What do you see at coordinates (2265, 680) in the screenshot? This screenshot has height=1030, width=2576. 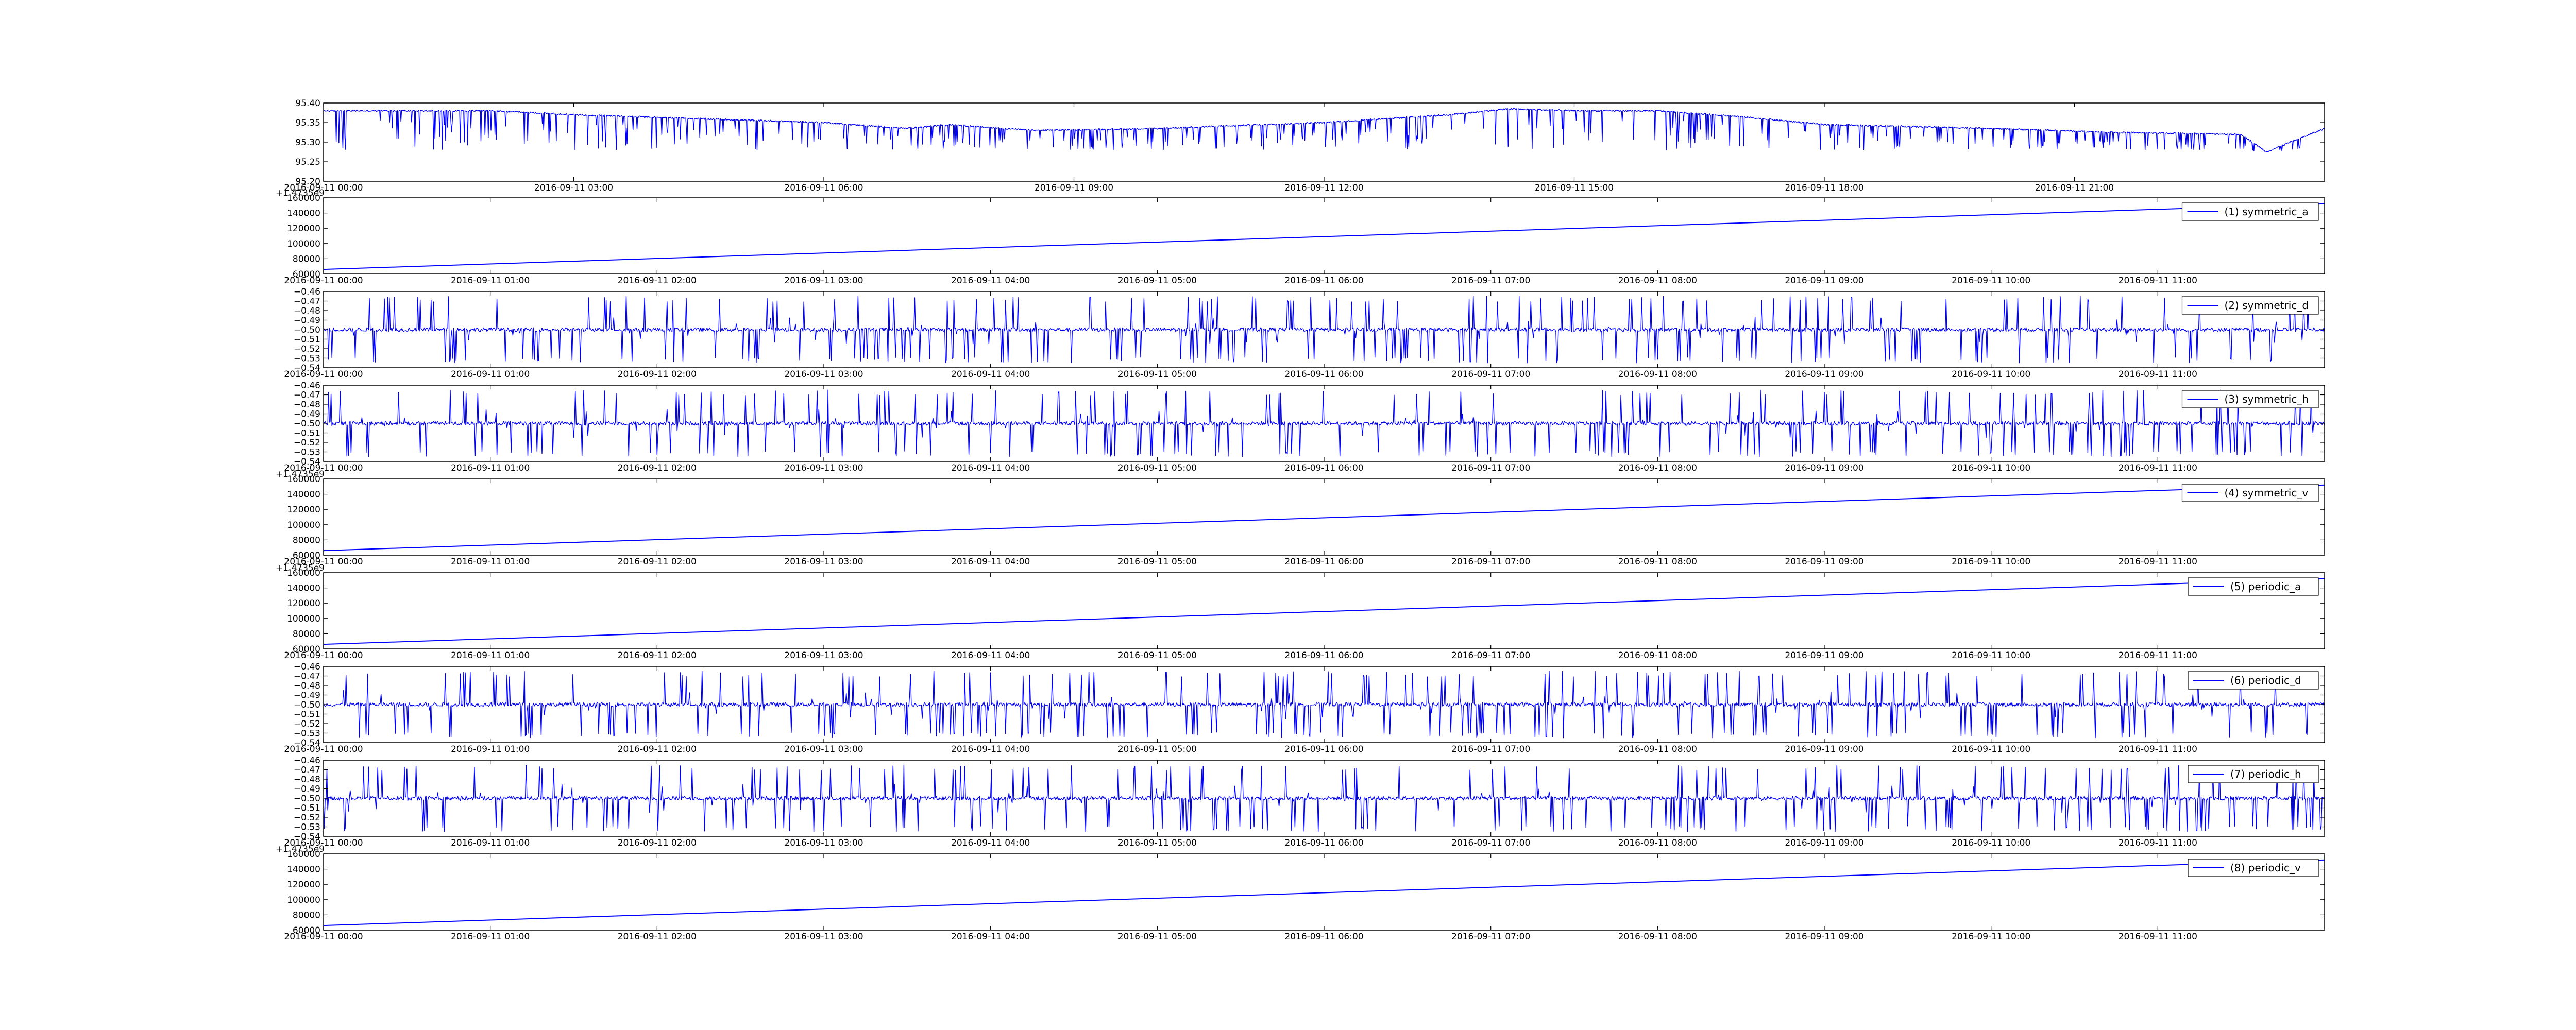 I see `legend-label: (6) periodic_d` at bounding box center [2265, 680].